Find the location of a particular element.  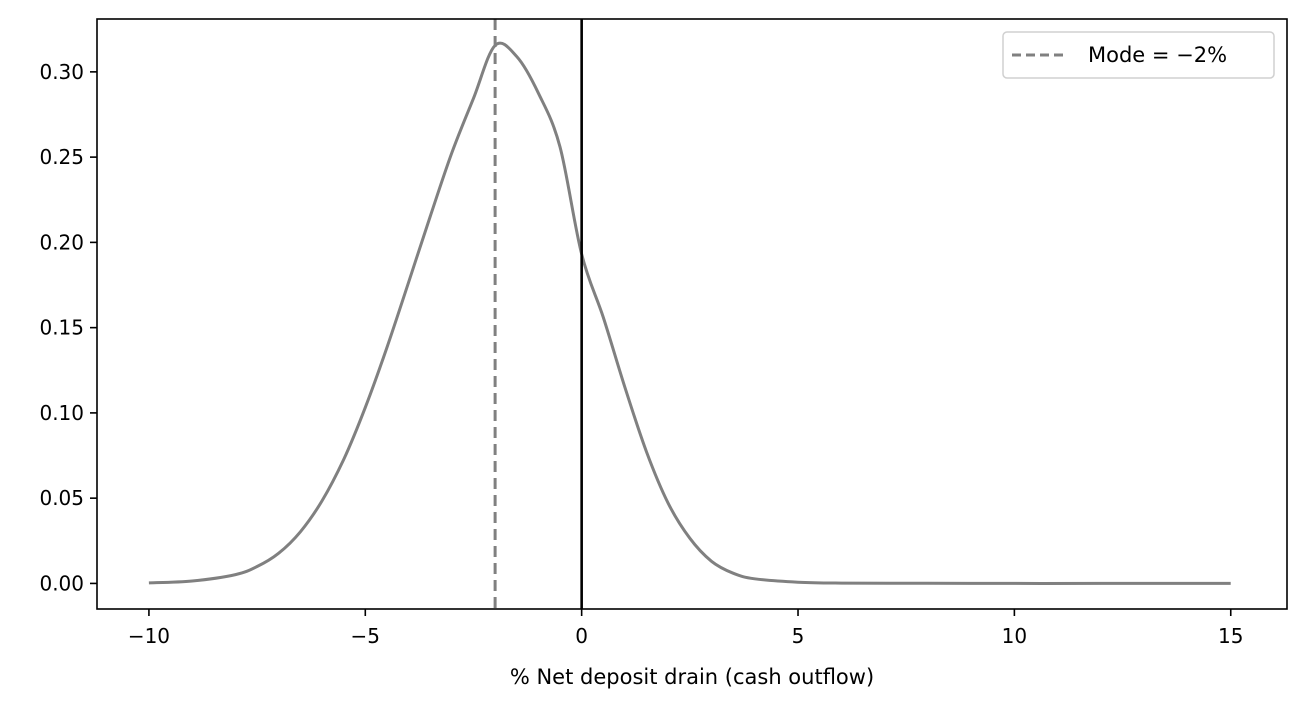

legend-frame is located at coordinates (1138, 55).